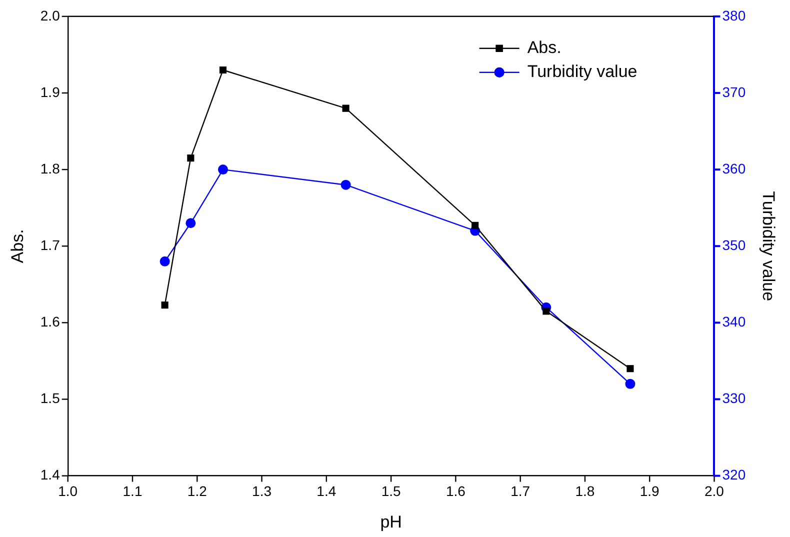  What do you see at coordinates (768, 246) in the screenshot?
I see `y2-axis-title: Turbidity value` at bounding box center [768, 246].